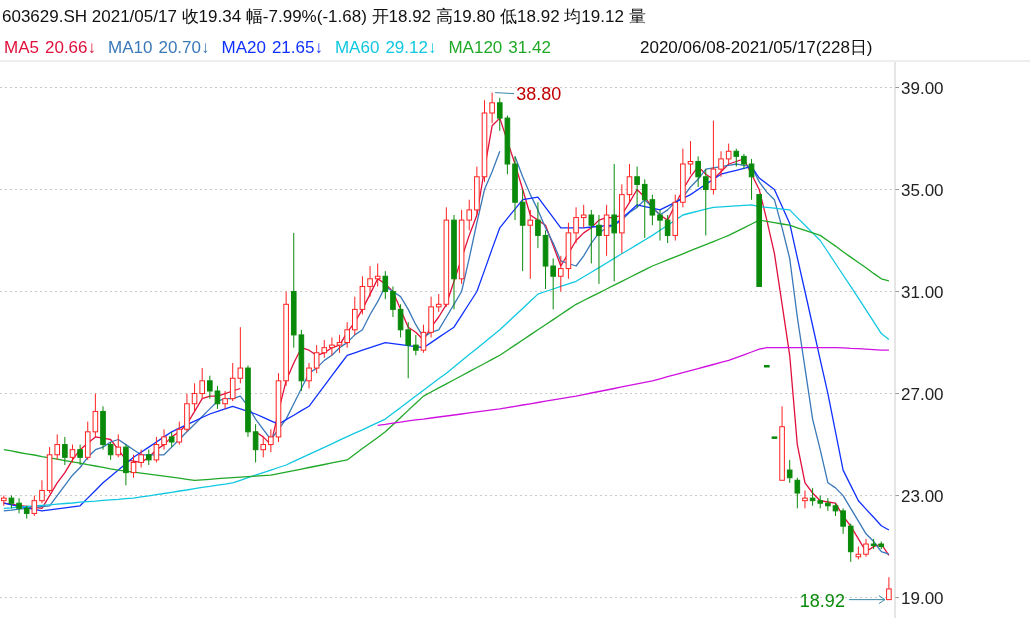  What do you see at coordinates (922, 394) in the screenshot?
I see `y-tick-label: 27.00` at bounding box center [922, 394].